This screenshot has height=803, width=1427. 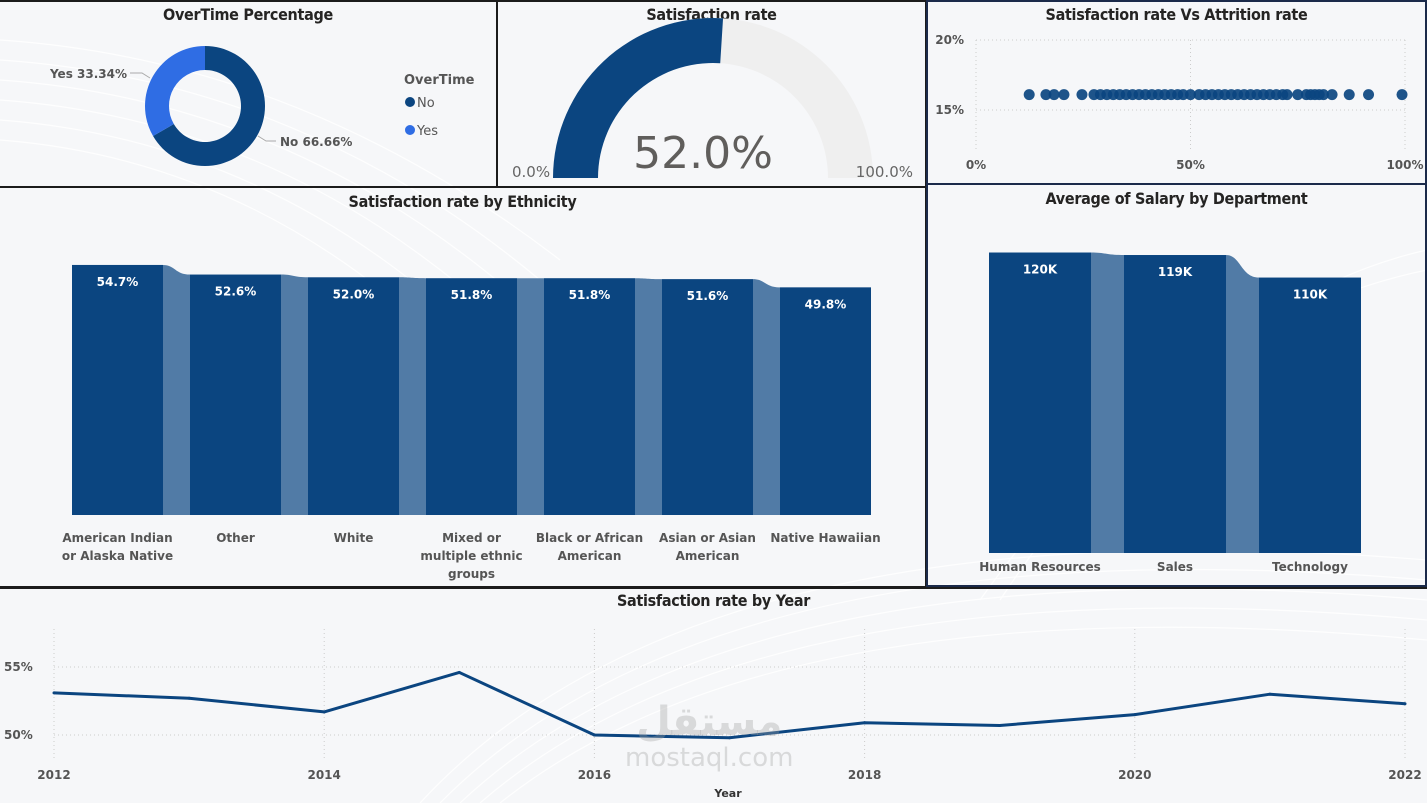 What do you see at coordinates (471, 556) in the screenshot?
I see `category-label: multiple ethnic` at bounding box center [471, 556].